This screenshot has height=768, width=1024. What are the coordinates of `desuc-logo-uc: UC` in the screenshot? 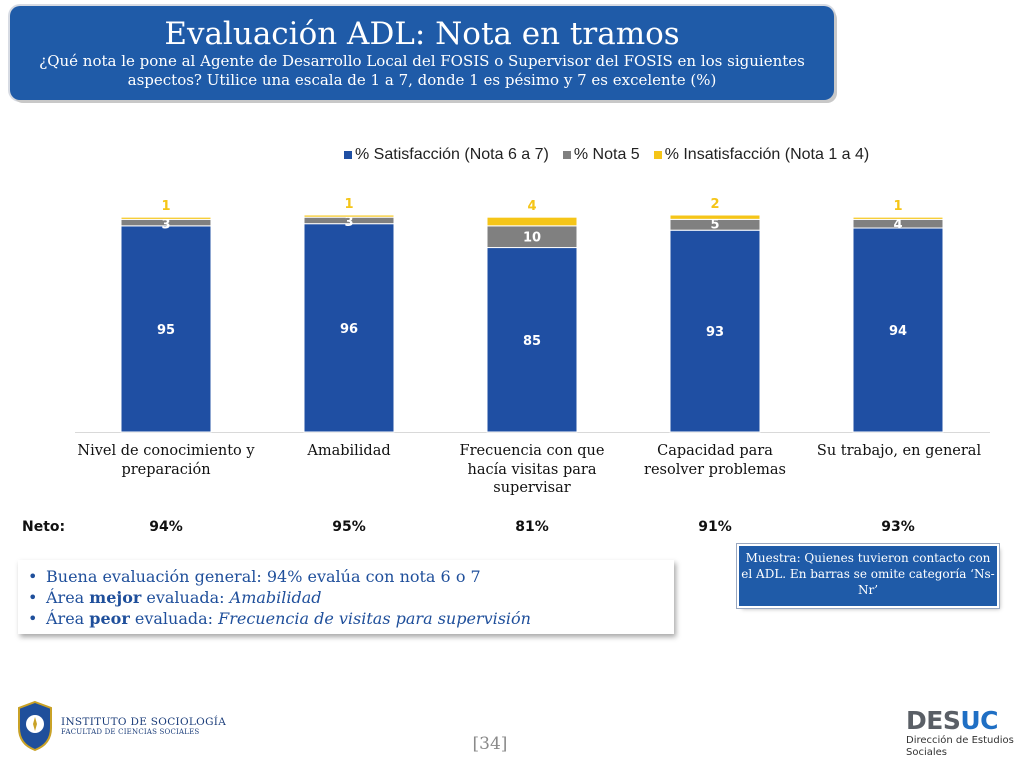 It's located at (979, 720).